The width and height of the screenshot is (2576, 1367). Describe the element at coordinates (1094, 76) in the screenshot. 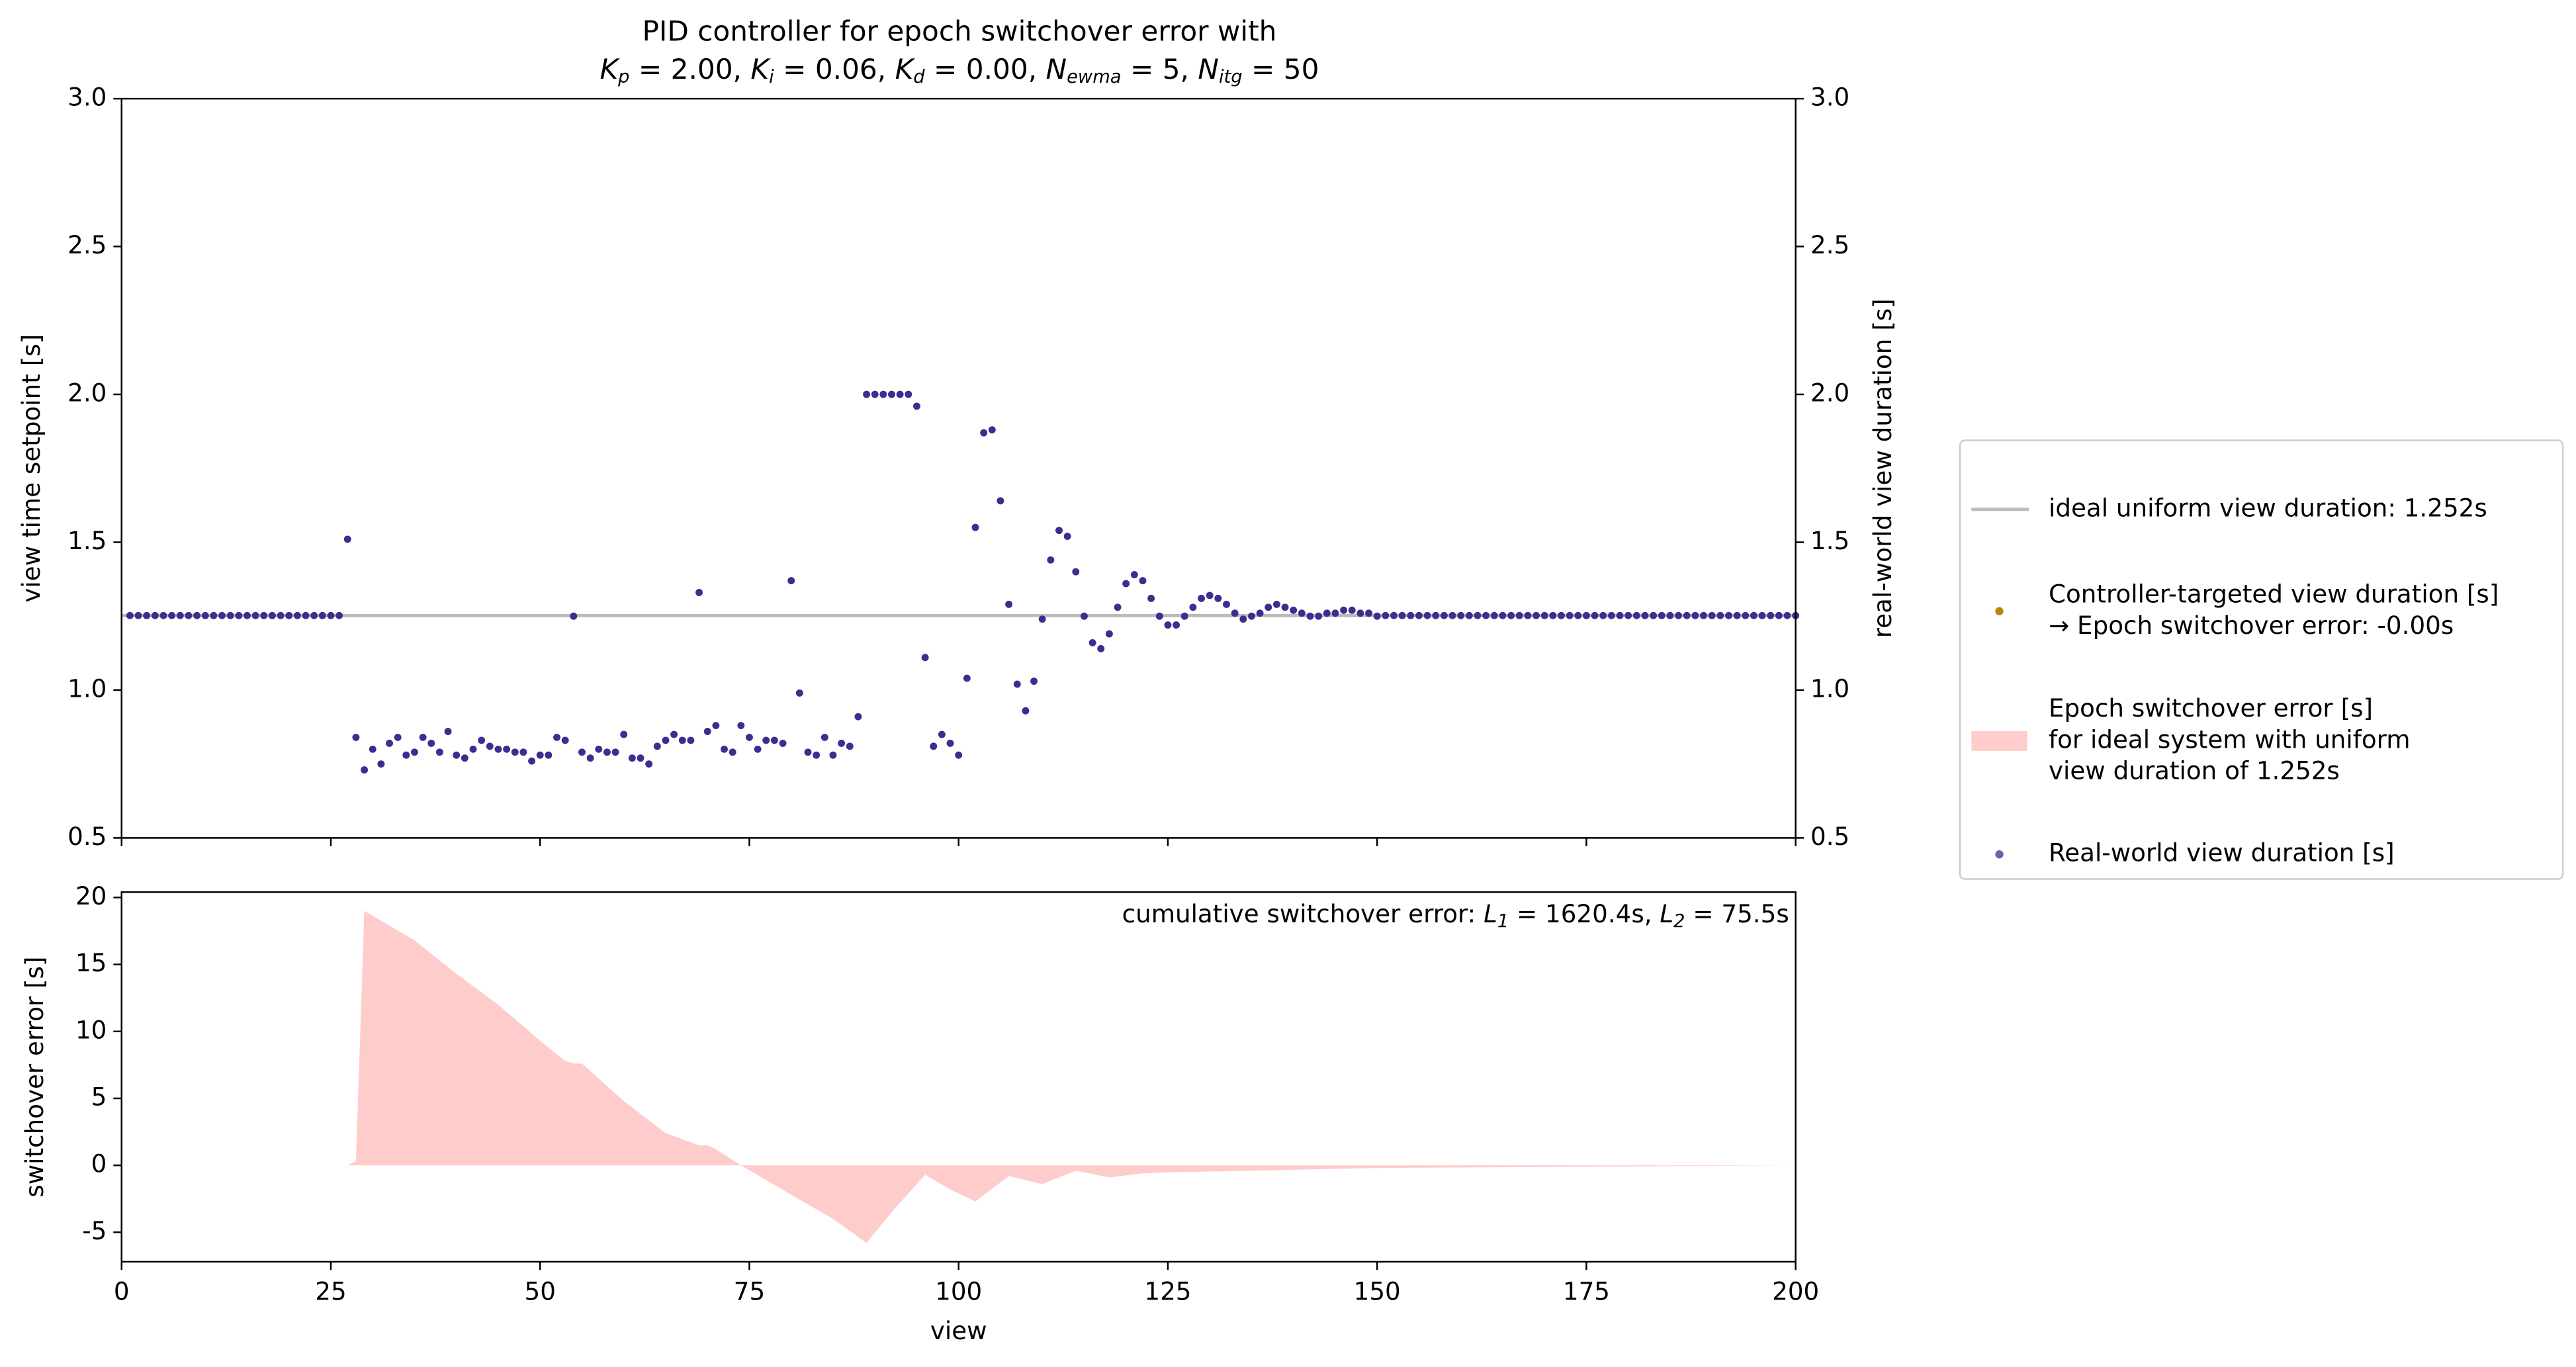

I see `math-subscript: ewma` at that location.